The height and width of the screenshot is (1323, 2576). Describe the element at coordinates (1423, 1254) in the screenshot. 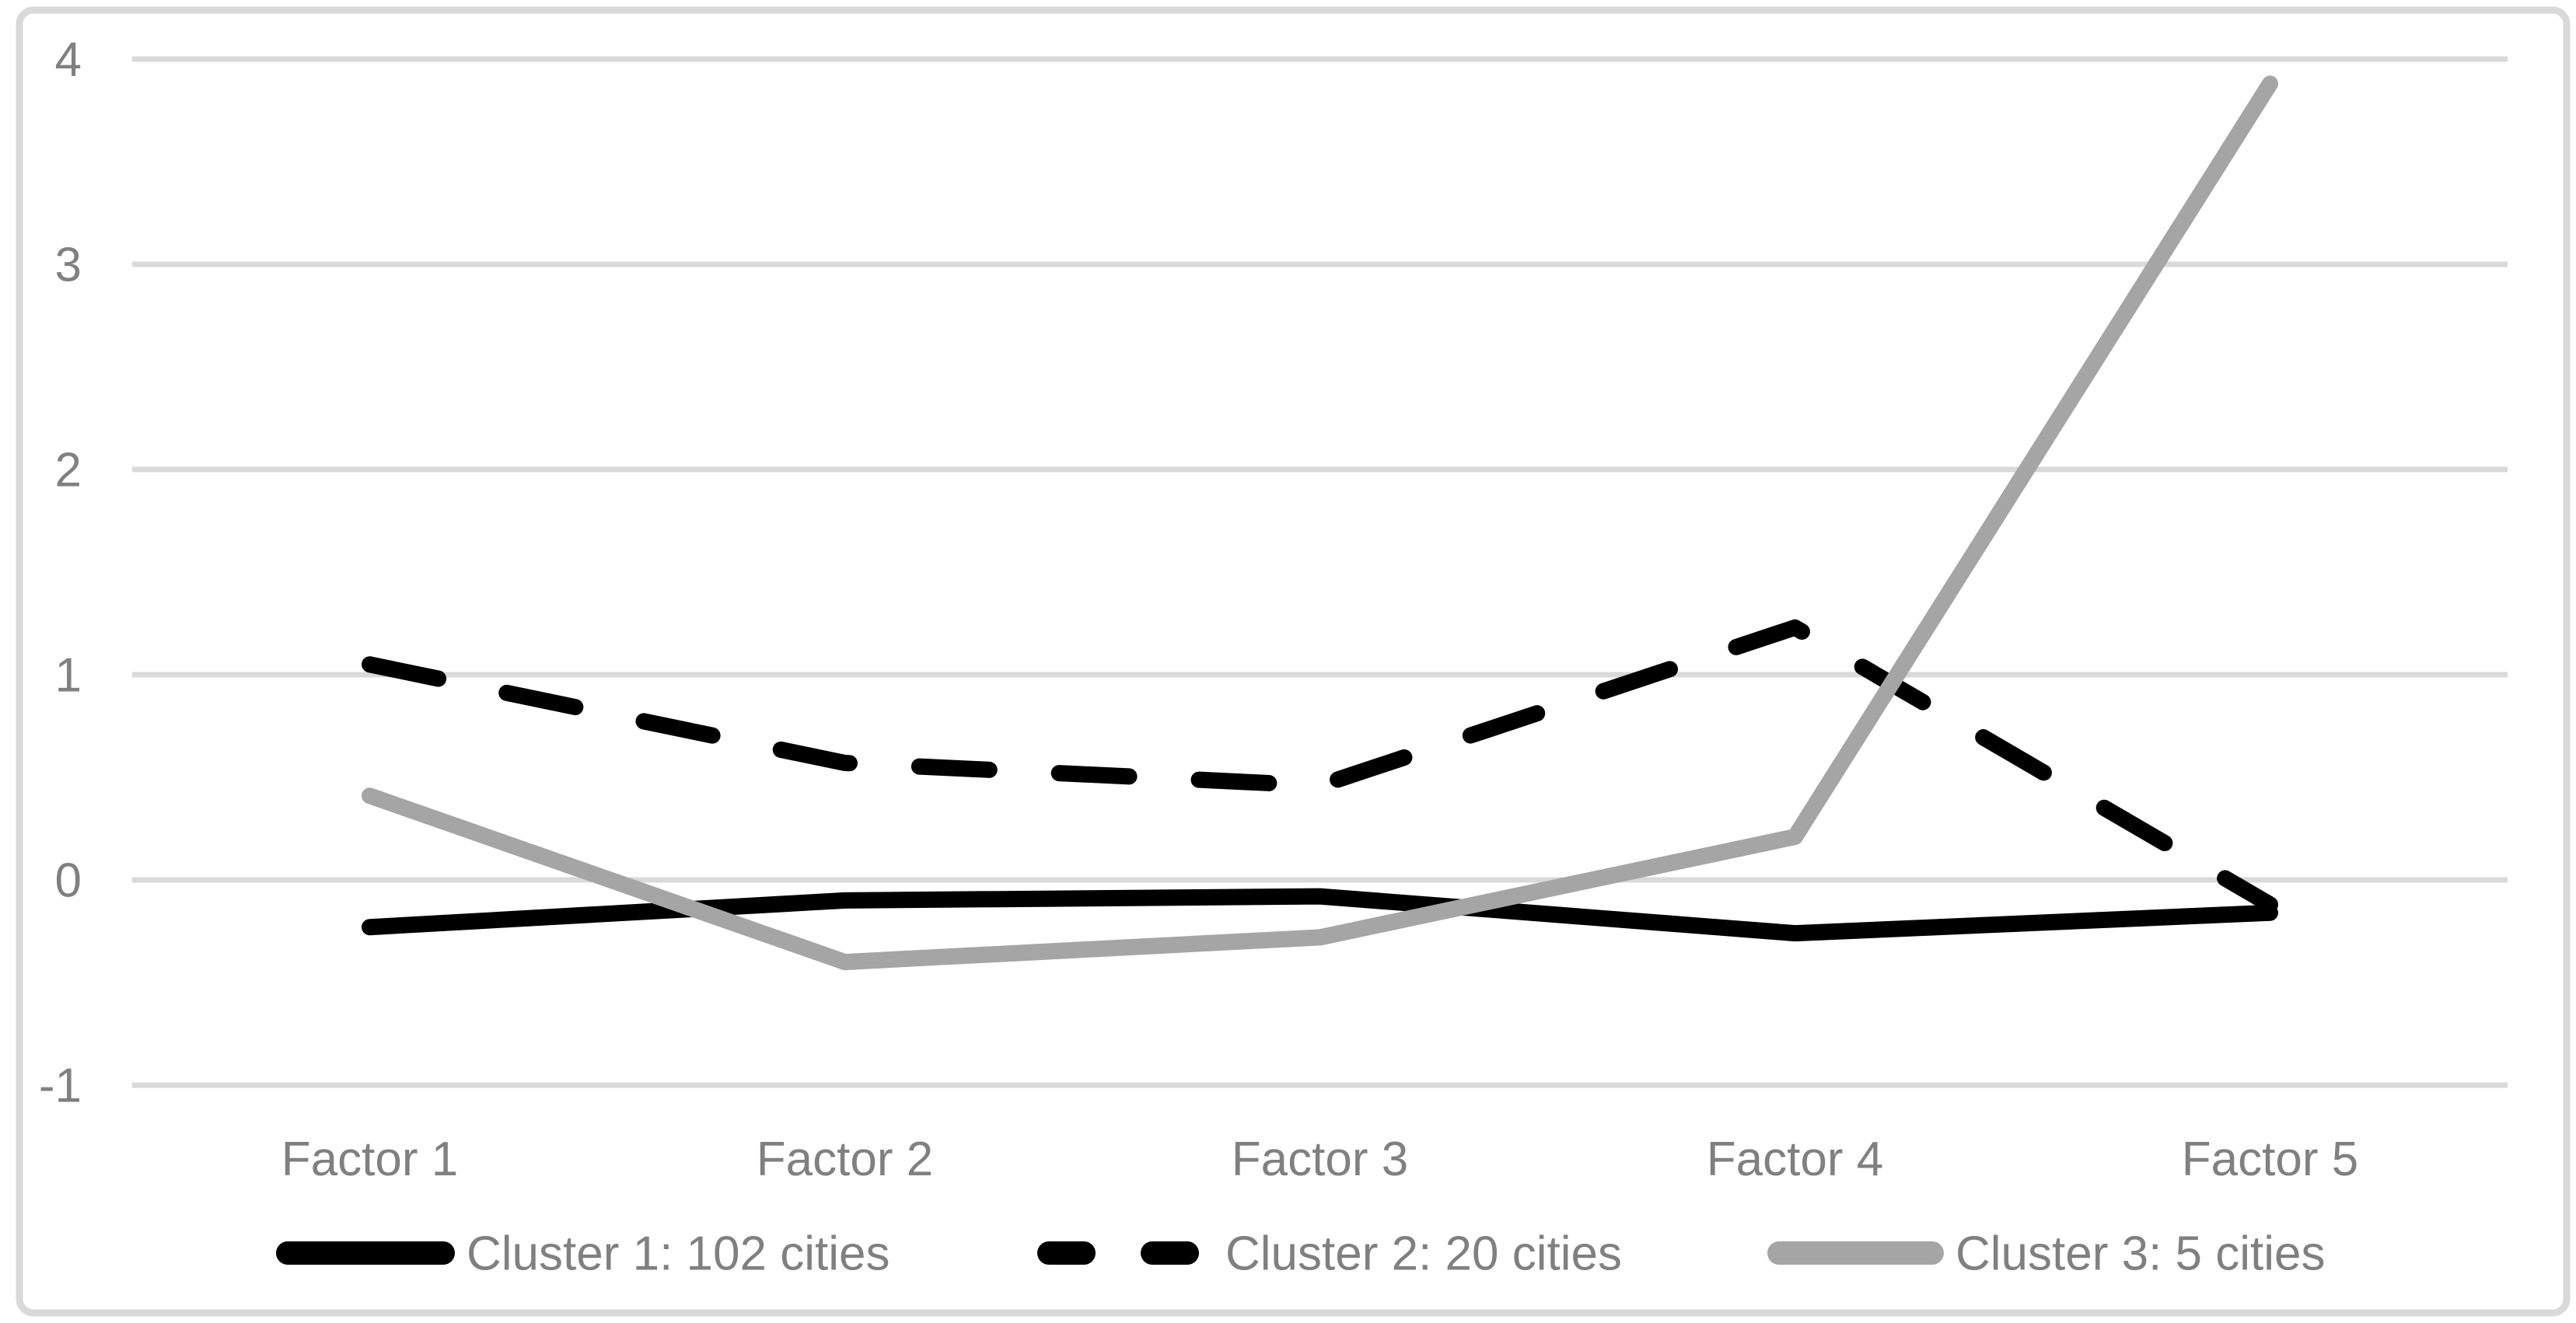

I see `legend-label-2: Cluster 2: 20 cities` at that location.